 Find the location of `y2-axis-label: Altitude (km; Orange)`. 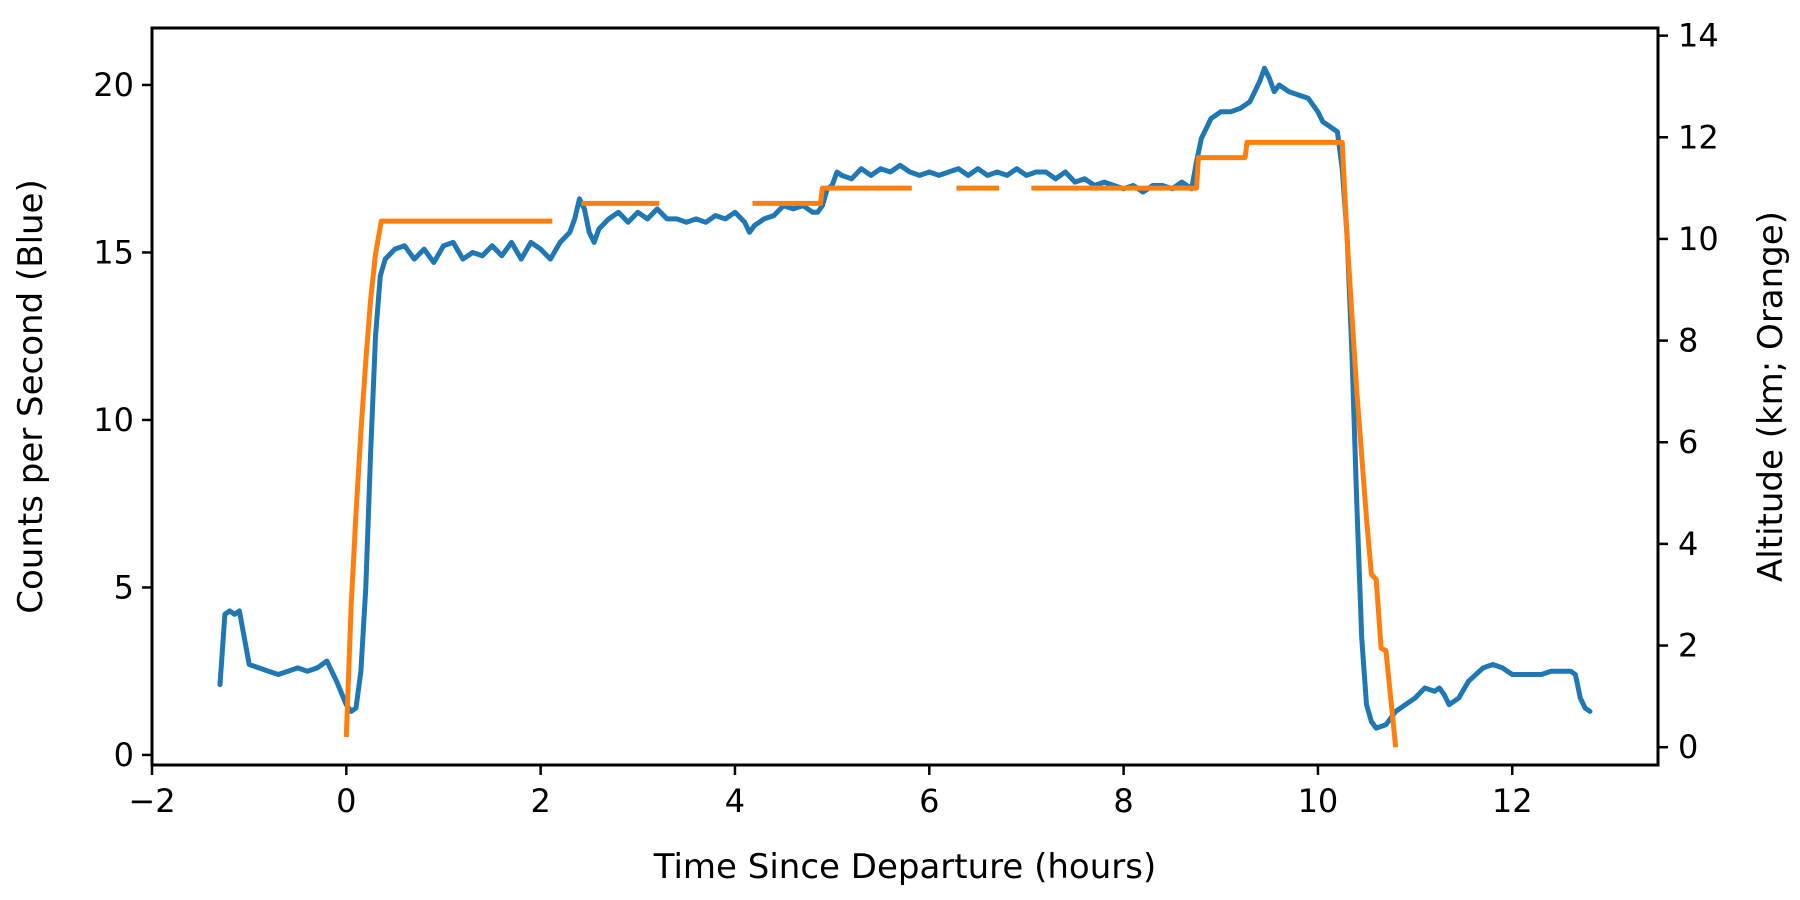

y2-axis-label: Altitude (km; Orange) is located at coordinates (1771, 396).